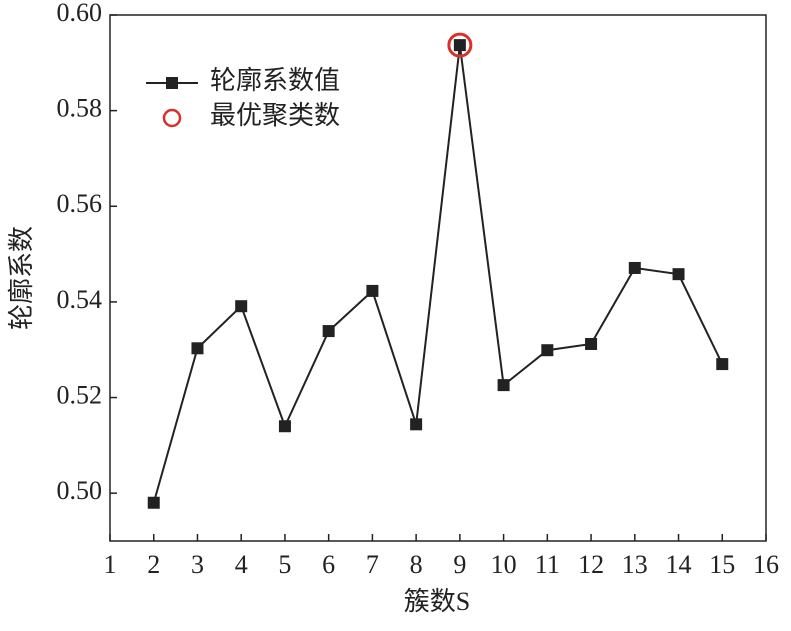 This screenshot has width=791, height=631. I want to click on x-tick-label: 16, so click(766, 564).